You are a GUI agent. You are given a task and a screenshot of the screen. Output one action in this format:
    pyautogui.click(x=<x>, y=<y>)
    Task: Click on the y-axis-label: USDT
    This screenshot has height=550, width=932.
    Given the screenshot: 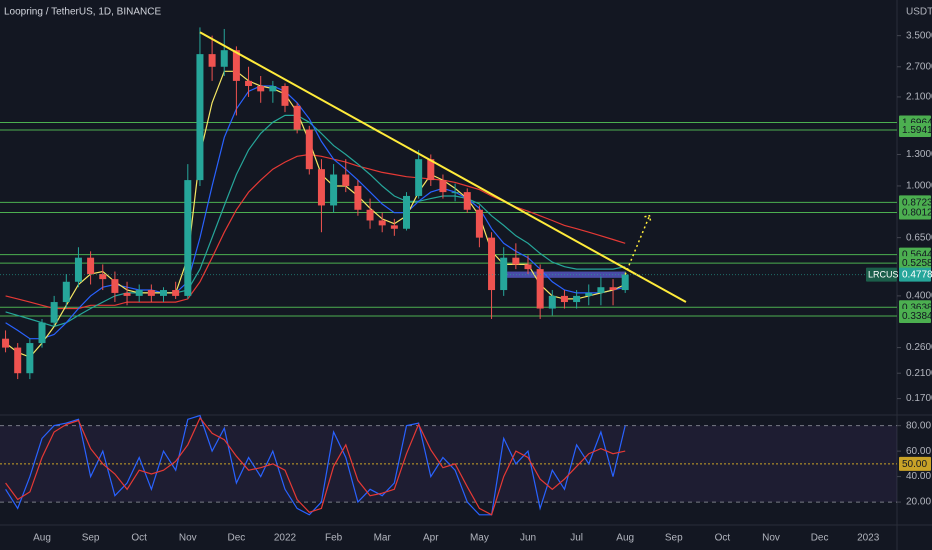 What is the action you would take?
    pyautogui.click(x=919, y=12)
    